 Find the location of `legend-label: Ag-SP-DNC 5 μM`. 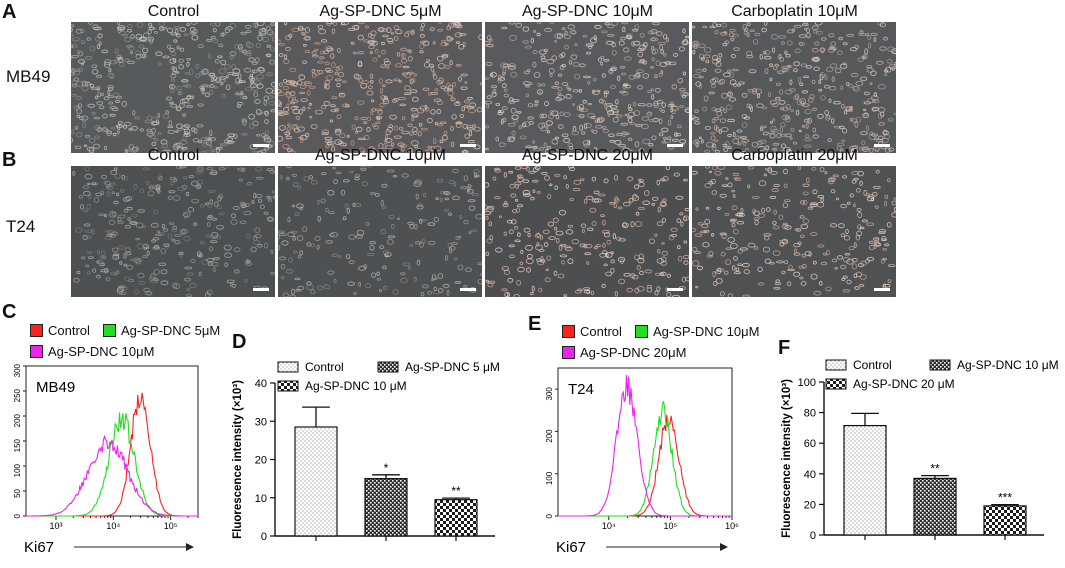

legend-label: Ag-SP-DNC 5 μM is located at coordinates (452, 367).